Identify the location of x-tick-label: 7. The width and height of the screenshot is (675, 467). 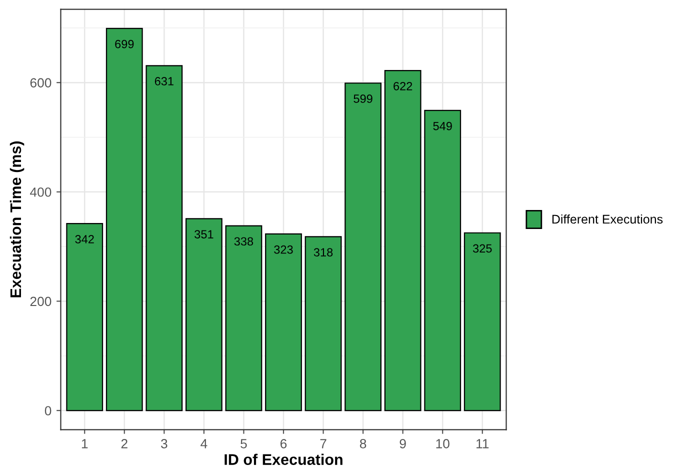
(323, 443).